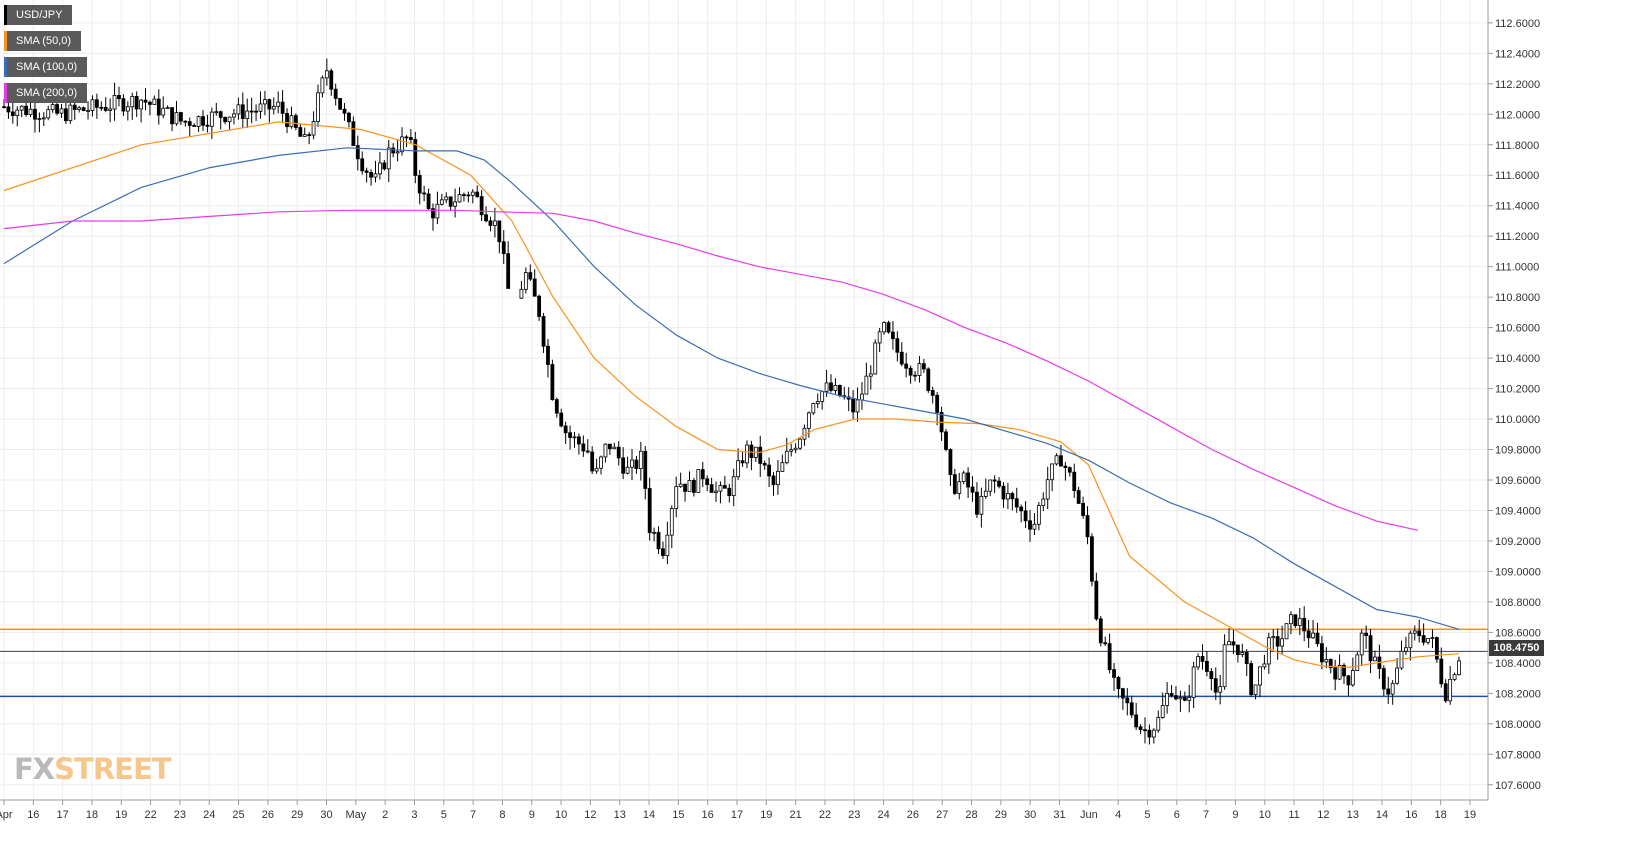 This screenshot has width=1645, height=865. I want to click on x-tick-label: 17, so click(63, 815).